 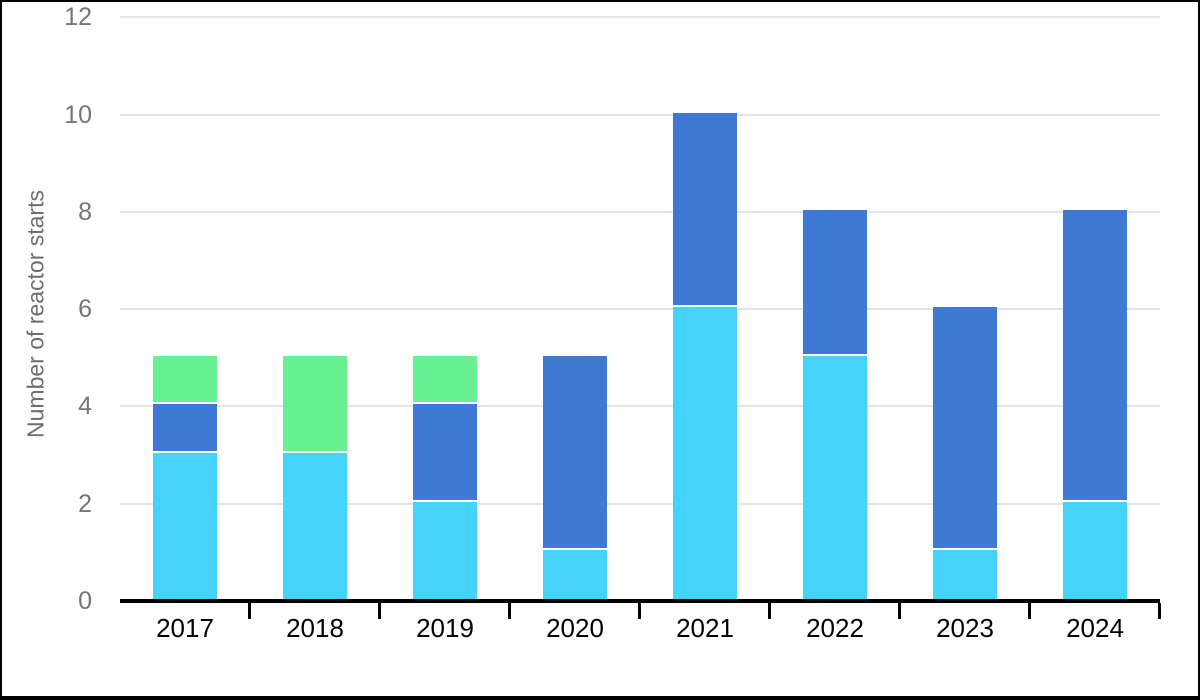 I want to click on bar-2024, so click(x=1095, y=404).